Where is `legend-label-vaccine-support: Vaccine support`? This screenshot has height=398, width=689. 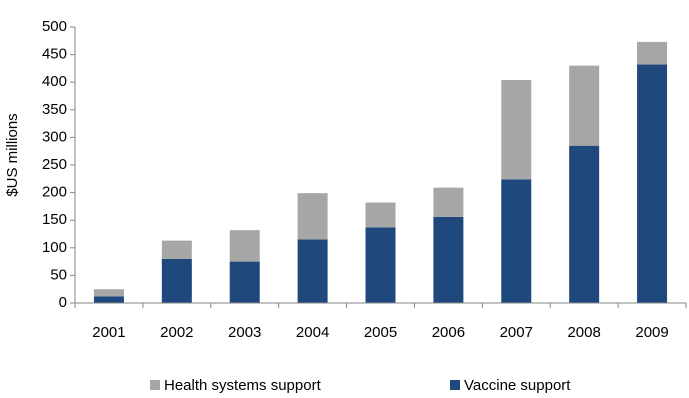
legend-label-vaccine-support: Vaccine support is located at coordinates (517, 385).